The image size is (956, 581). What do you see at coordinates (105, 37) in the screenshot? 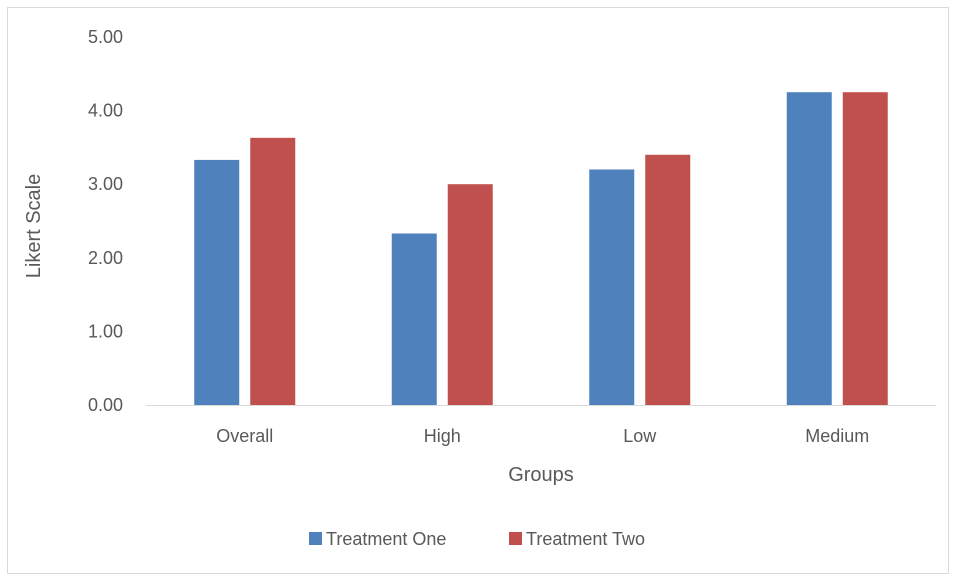
I see `y-tick-label: 5.00` at bounding box center [105, 37].